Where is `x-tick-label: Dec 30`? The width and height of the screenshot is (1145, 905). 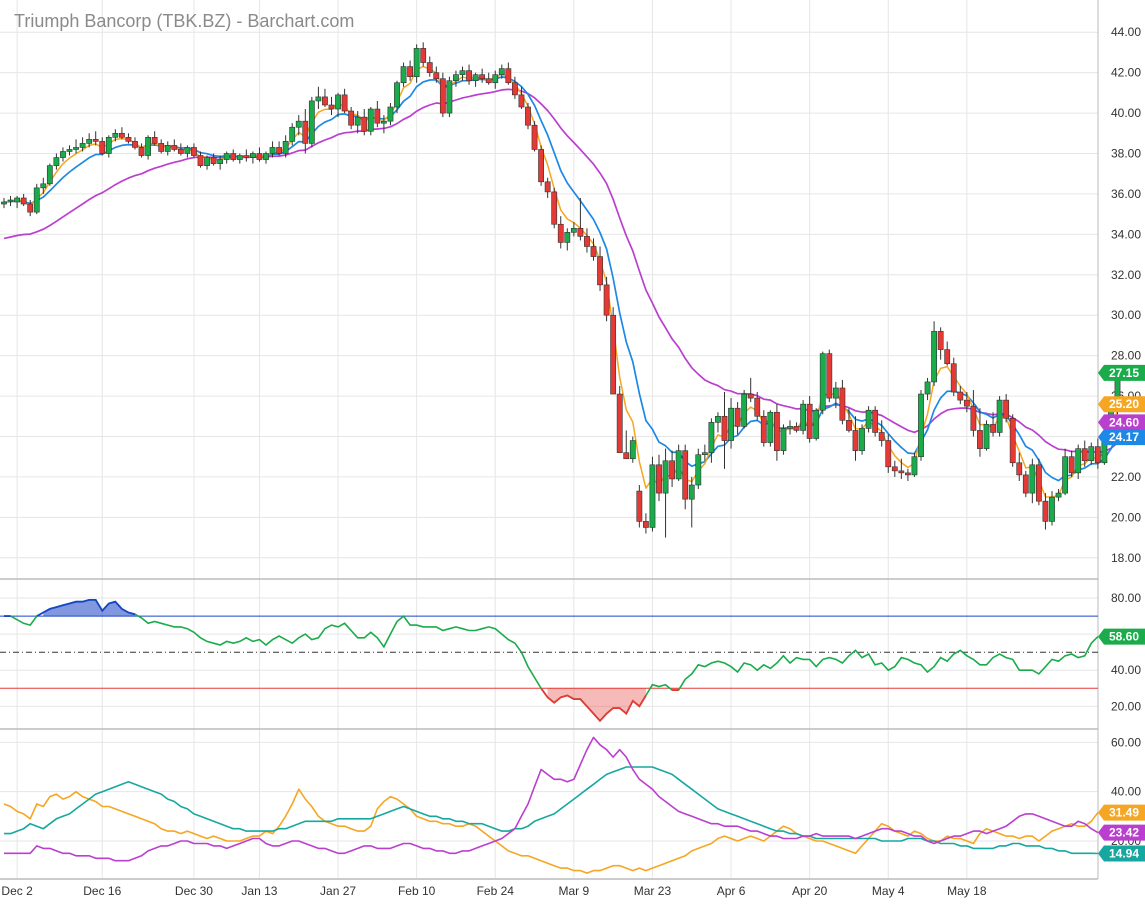
x-tick-label: Dec 30 is located at coordinates (194, 891).